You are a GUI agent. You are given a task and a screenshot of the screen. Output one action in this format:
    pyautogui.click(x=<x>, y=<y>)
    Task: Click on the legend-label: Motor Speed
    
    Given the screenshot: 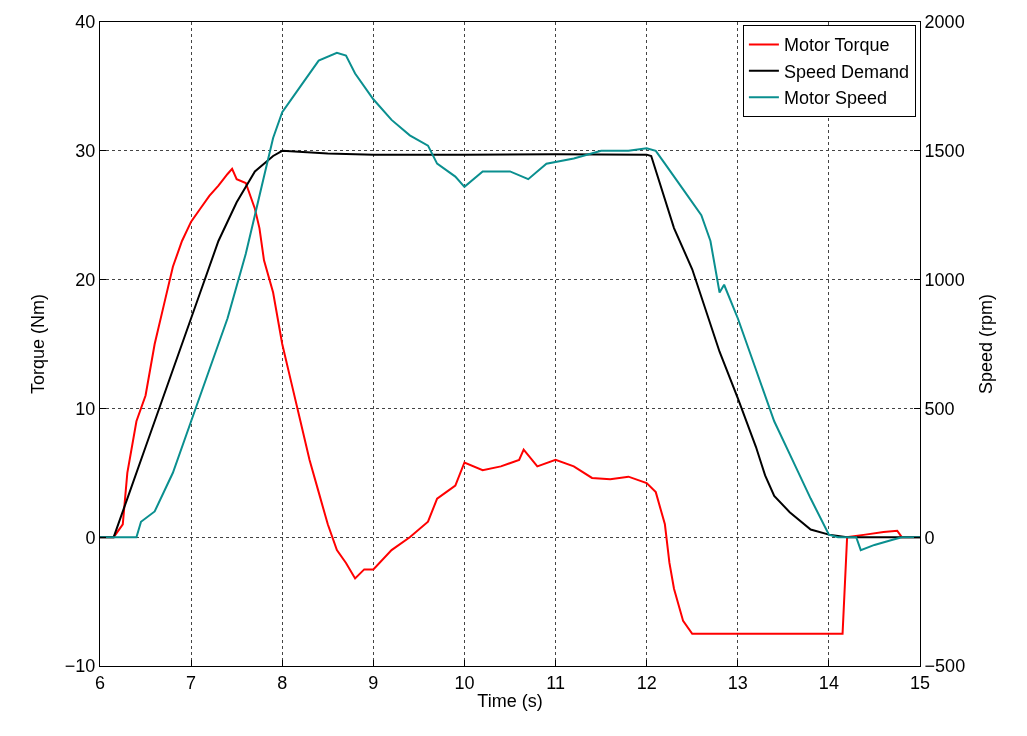 What is the action you would take?
    pyautogui.click(x=835, y=98)
    